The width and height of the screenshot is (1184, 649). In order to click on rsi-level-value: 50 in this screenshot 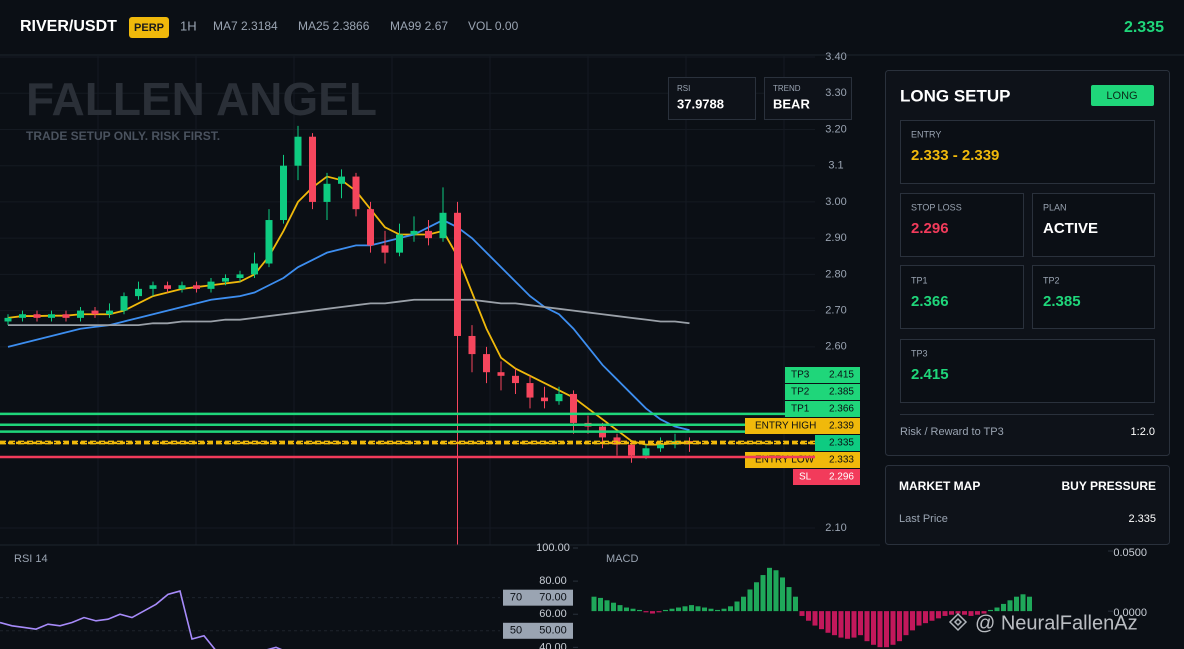, I will do `click(516, 631)`.